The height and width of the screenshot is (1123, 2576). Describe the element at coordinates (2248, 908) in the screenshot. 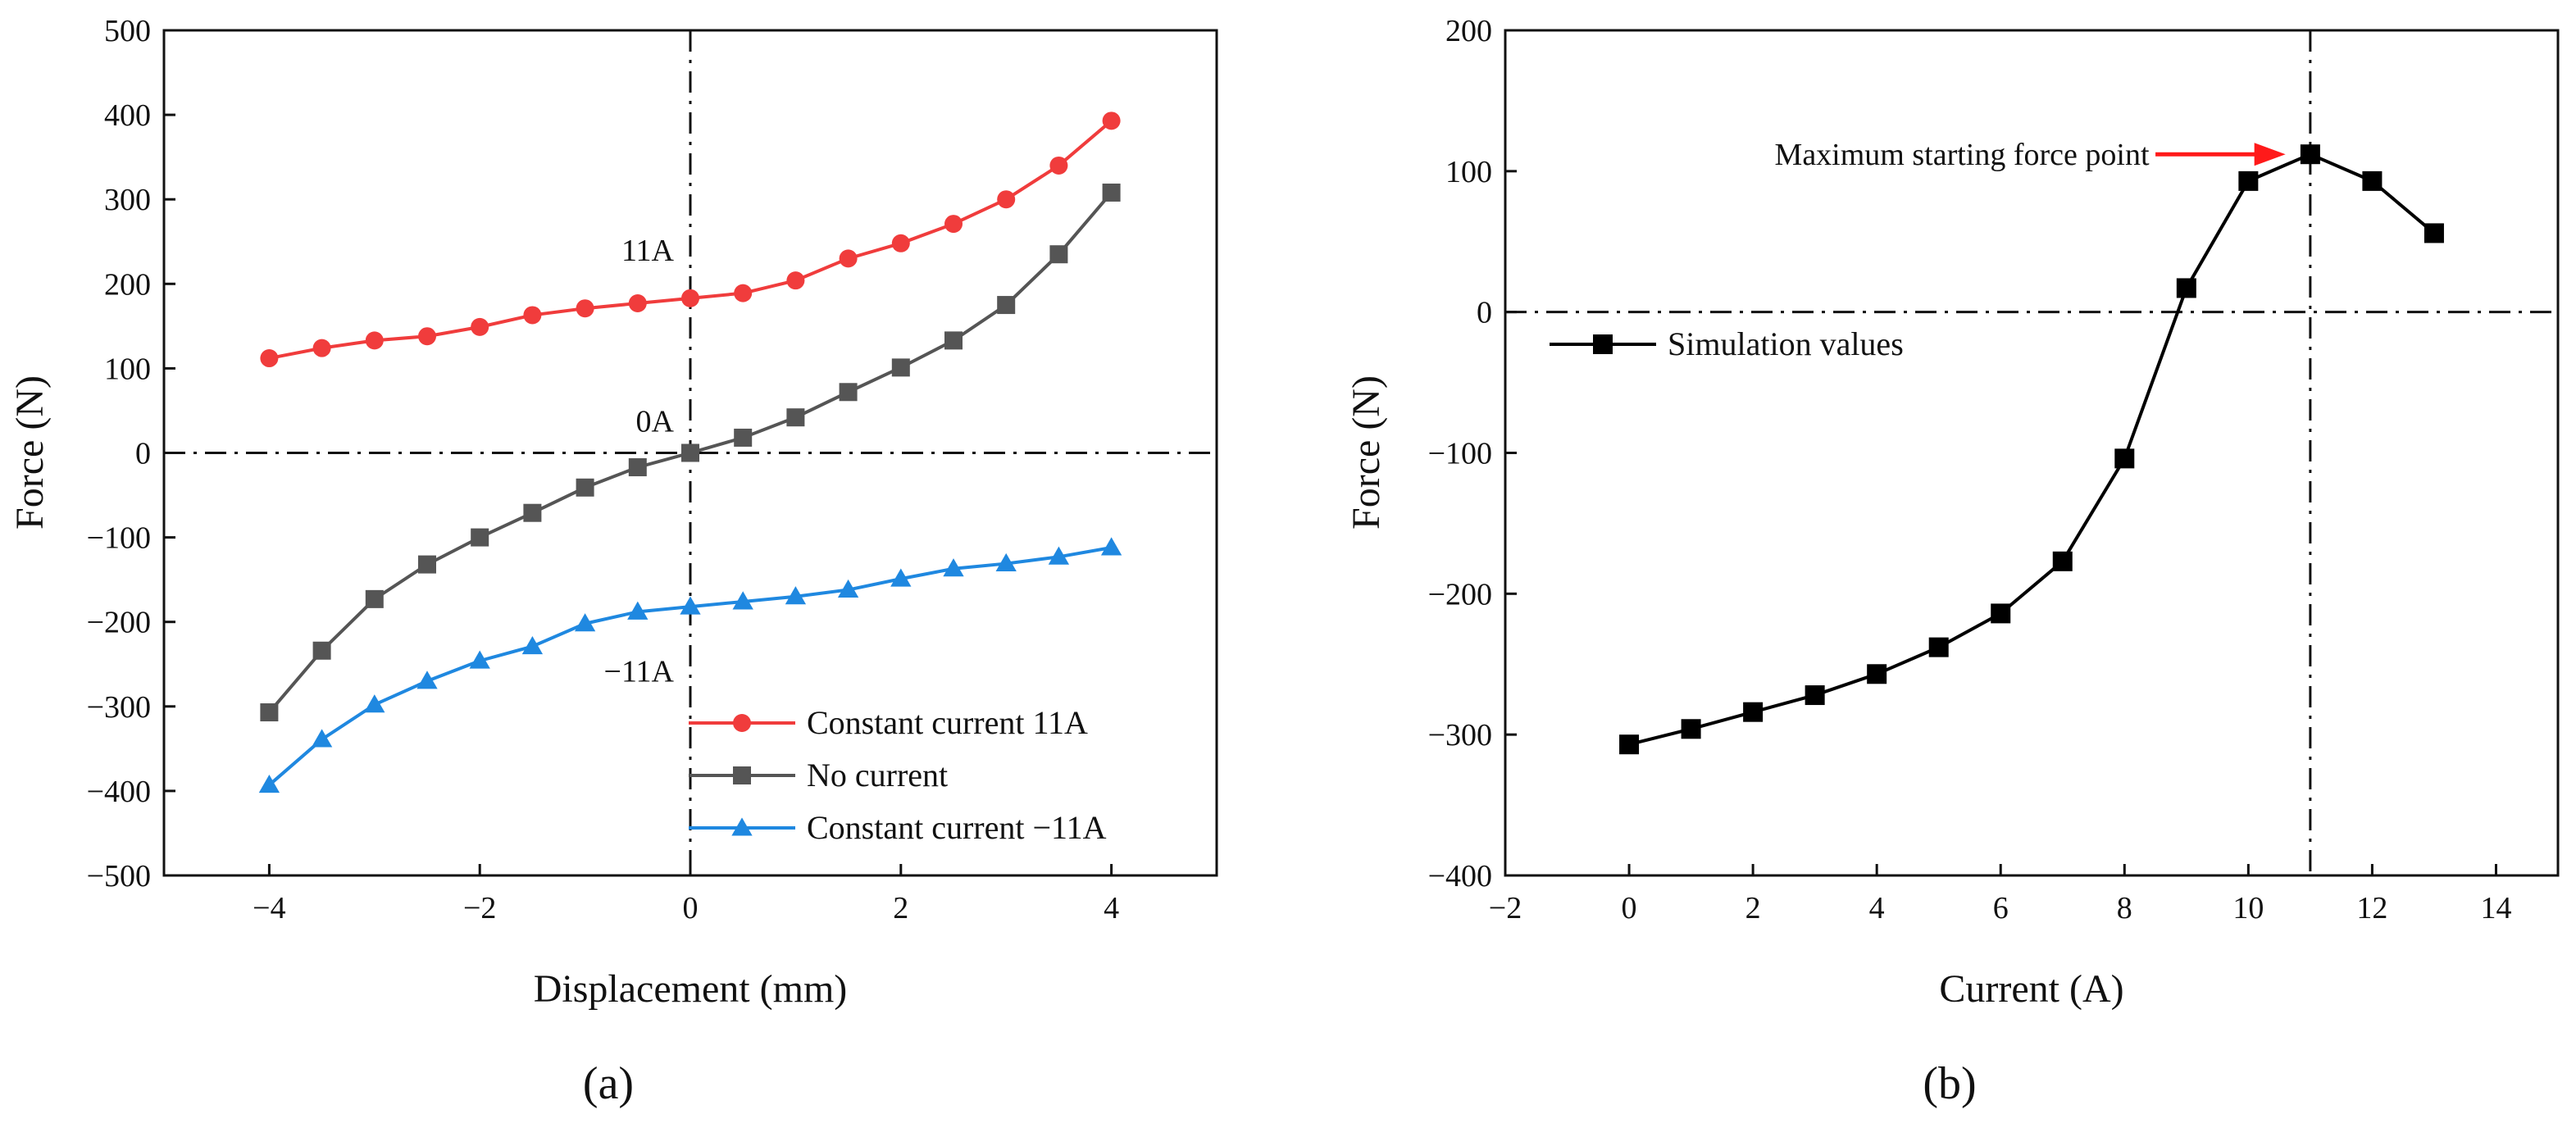

I see `x-tick-label: 10` at that location.